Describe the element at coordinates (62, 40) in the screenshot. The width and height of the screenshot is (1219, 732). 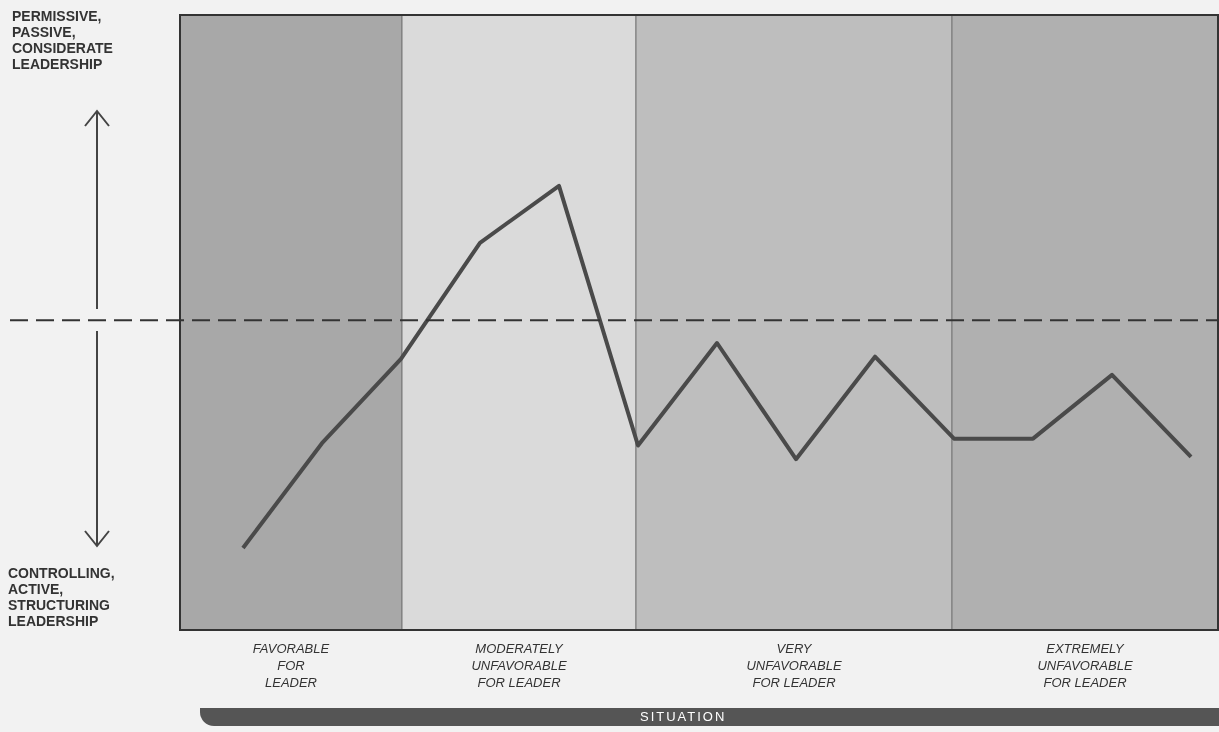
I see `text: PERMISSIVE, PASSIVE, CONSIDERATE LEADERSHIP` at that location.